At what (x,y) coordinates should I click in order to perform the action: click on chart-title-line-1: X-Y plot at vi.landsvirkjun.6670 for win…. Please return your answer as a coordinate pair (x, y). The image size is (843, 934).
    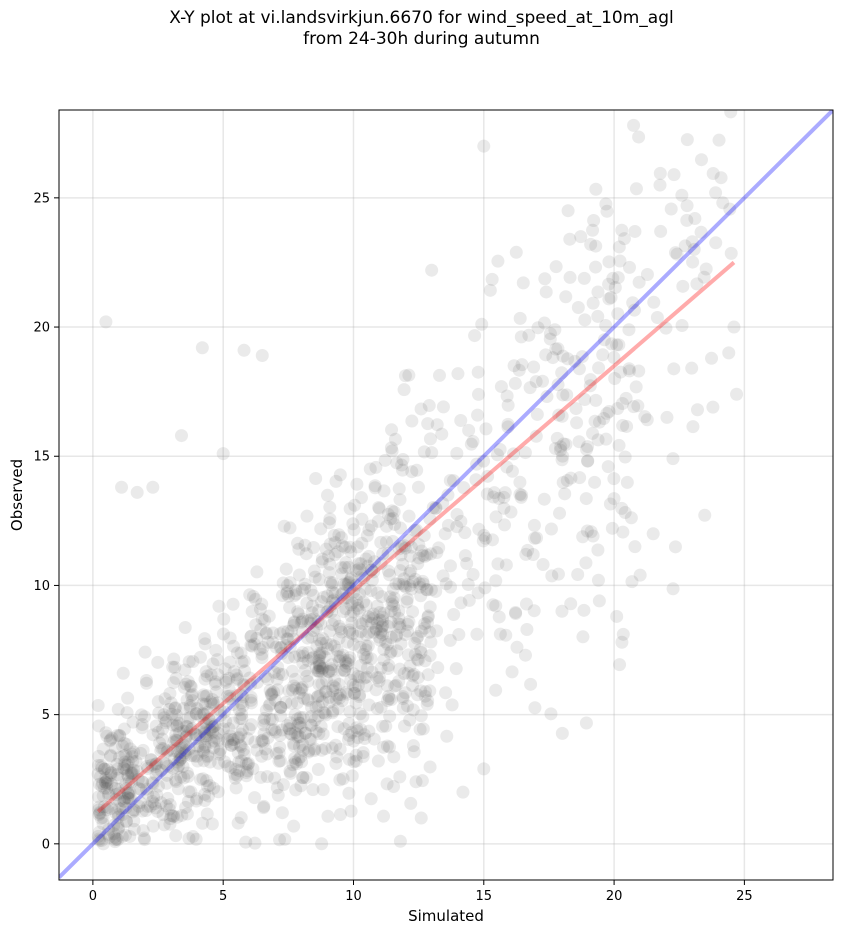
    Looking at the image, I should click on (421, 18).